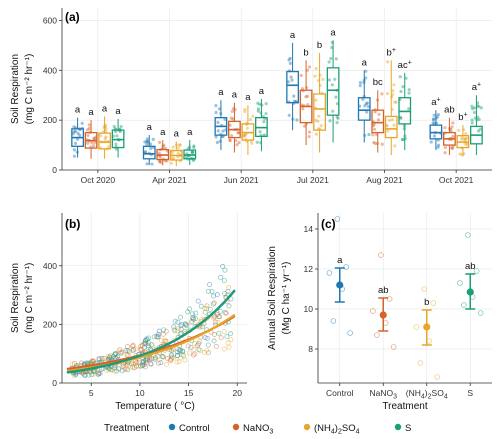 The height and width of the screenshot is (439, 500). Describe the element at coordinates (427, 394) in the screenshot. I see `panel-c-xtick-label: (NH4)2SO4` at that location.